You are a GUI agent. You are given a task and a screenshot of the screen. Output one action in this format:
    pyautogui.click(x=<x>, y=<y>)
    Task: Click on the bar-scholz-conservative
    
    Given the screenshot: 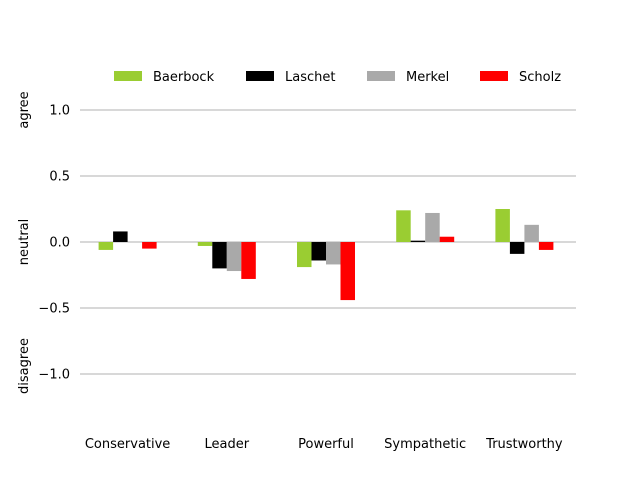 What is the action you would take?
    pyautogui.click(x=149, y=245)
    